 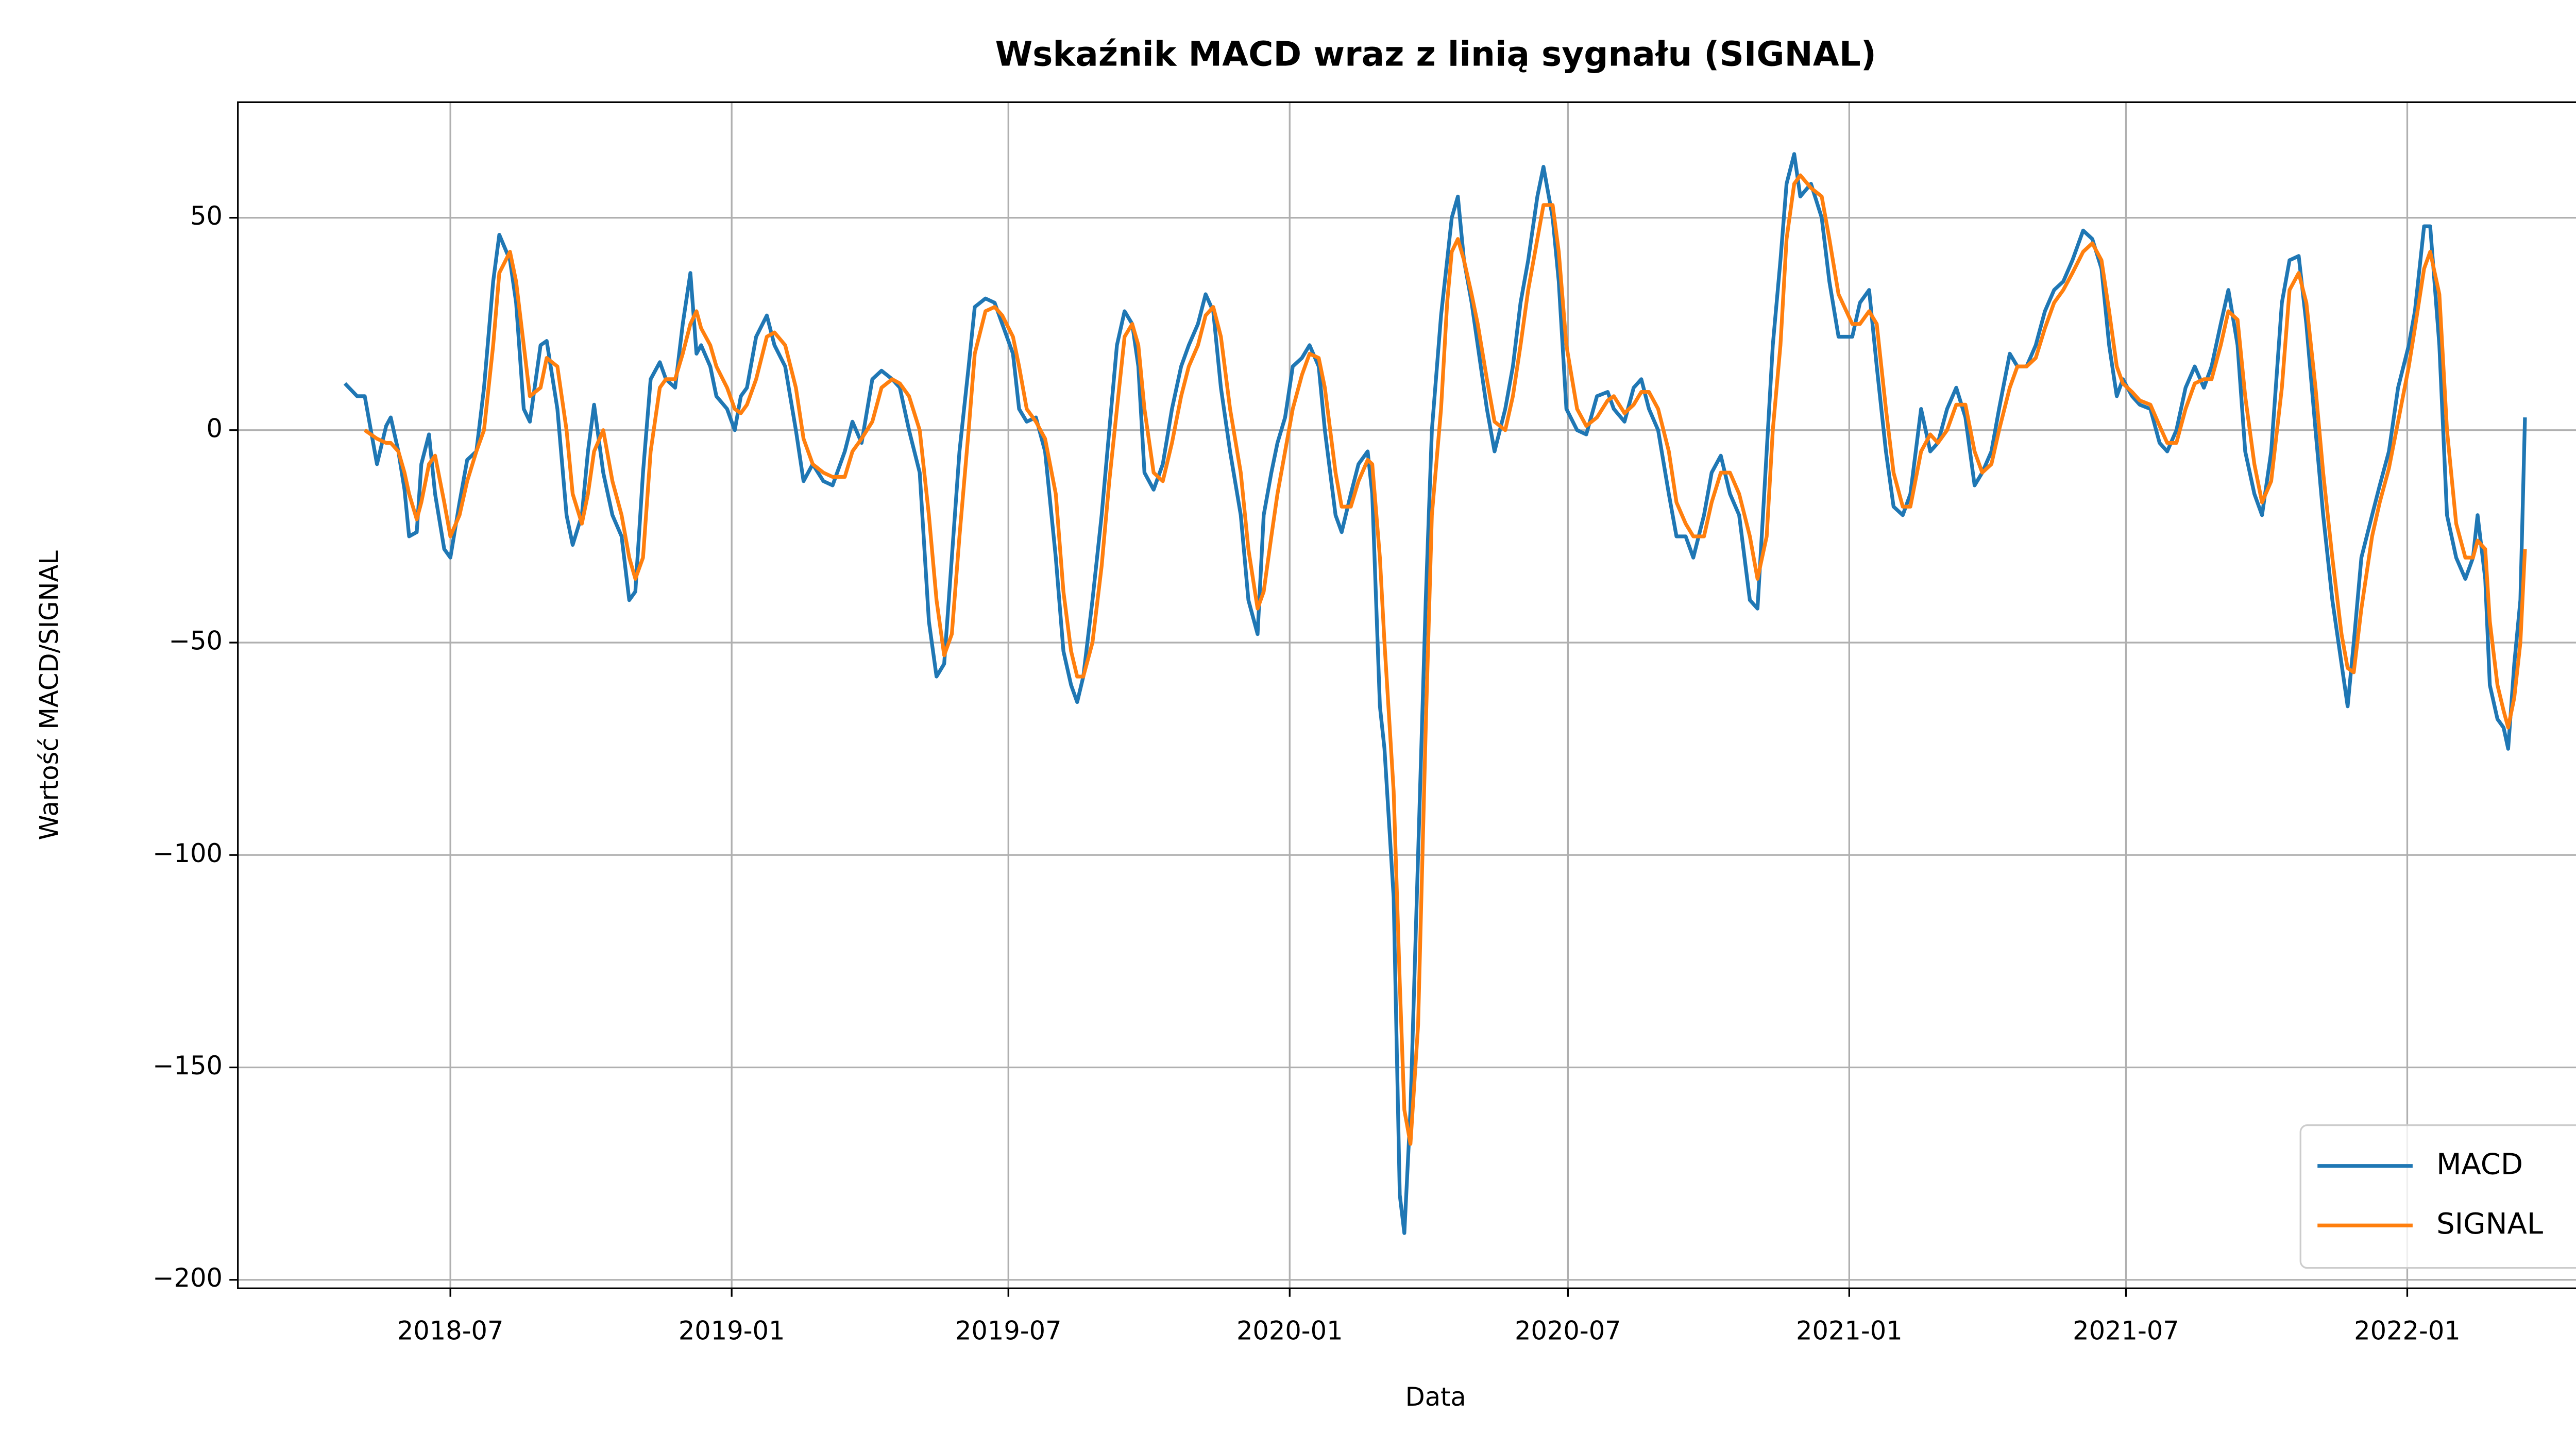 I want to click on legend-label: SIGNAL, so click(x=2489, y=1224).